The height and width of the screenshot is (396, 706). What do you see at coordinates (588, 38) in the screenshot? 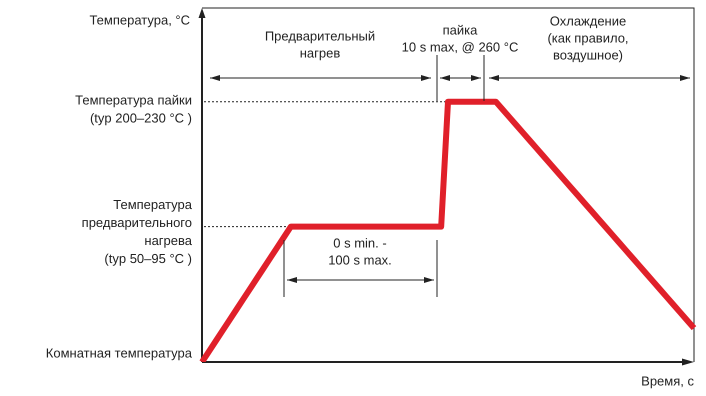
I see `text: Охлаждение (как правило, воздушное)` at bounding box center [588, 38].